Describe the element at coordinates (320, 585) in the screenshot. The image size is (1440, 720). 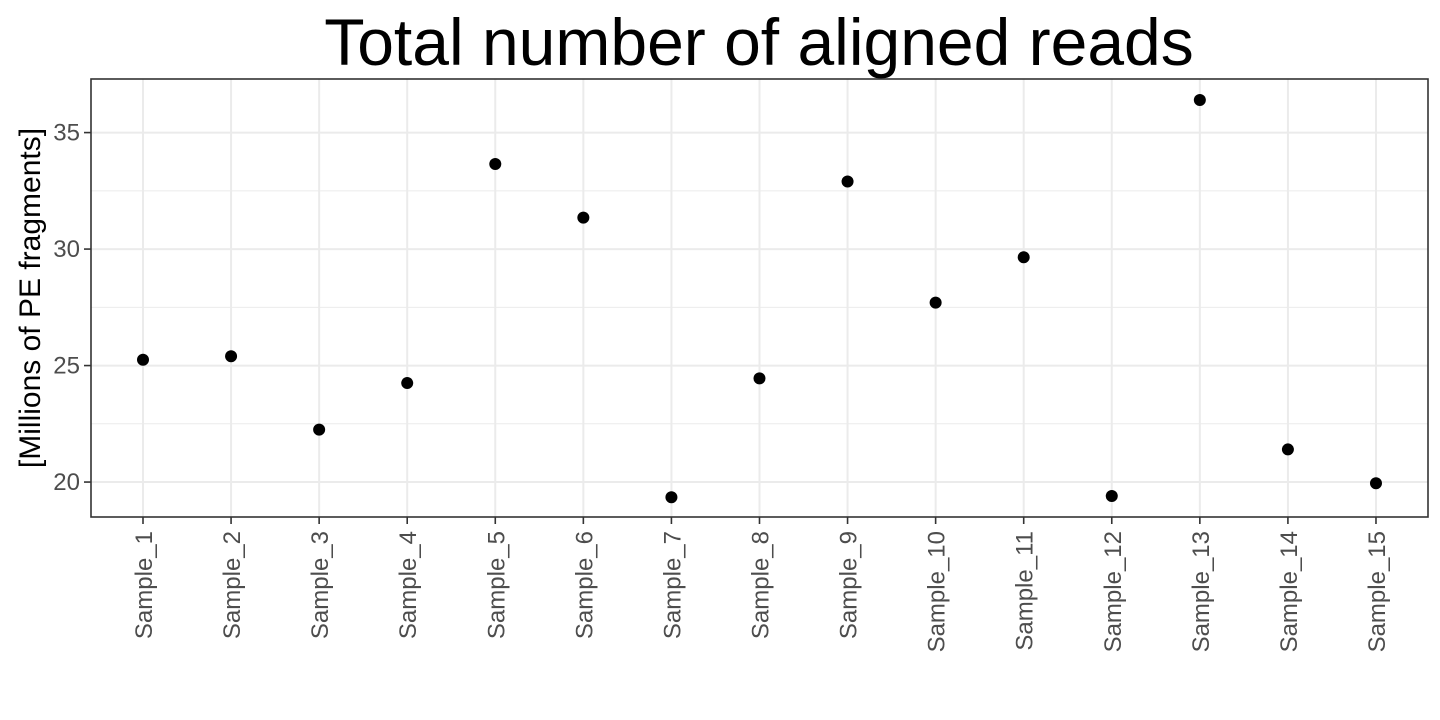
I see `x-tick-label: Sample_3` at that location.